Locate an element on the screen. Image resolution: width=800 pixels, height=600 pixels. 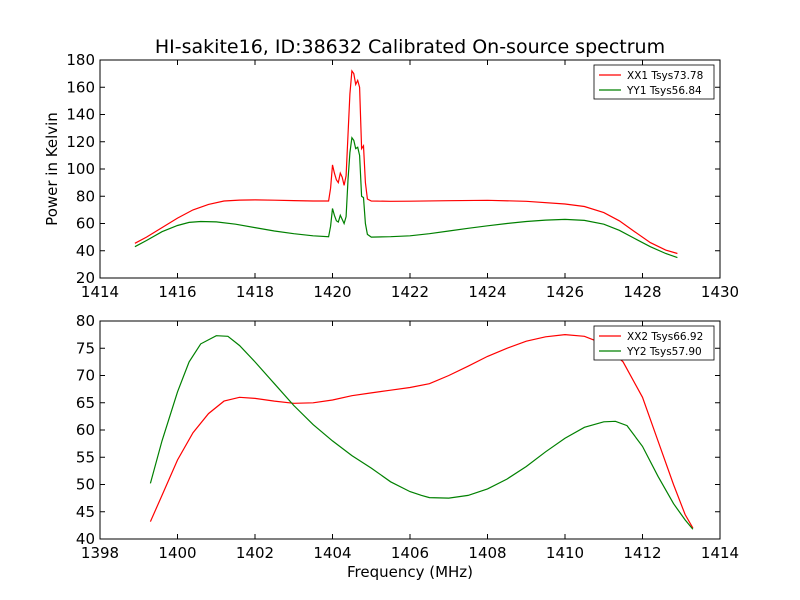
x-tick-label: 1404 is located at coordinates (332, 553).